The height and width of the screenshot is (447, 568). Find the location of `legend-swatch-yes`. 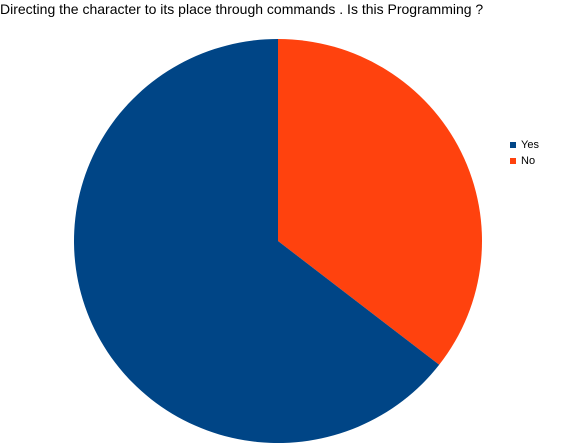

legend-swatch-yes is located at coordinates (513, 145).